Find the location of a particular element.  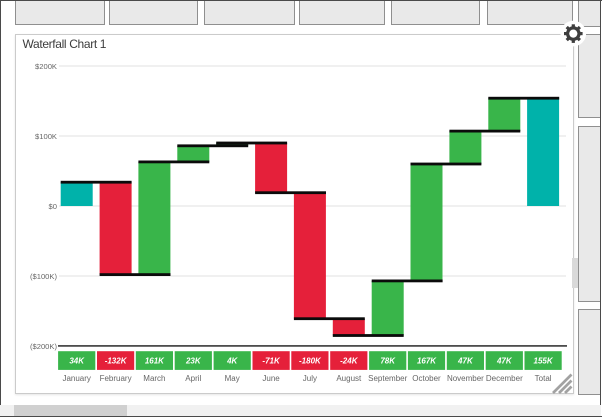

svg-text: 23K is located at coordinates (193, 361).